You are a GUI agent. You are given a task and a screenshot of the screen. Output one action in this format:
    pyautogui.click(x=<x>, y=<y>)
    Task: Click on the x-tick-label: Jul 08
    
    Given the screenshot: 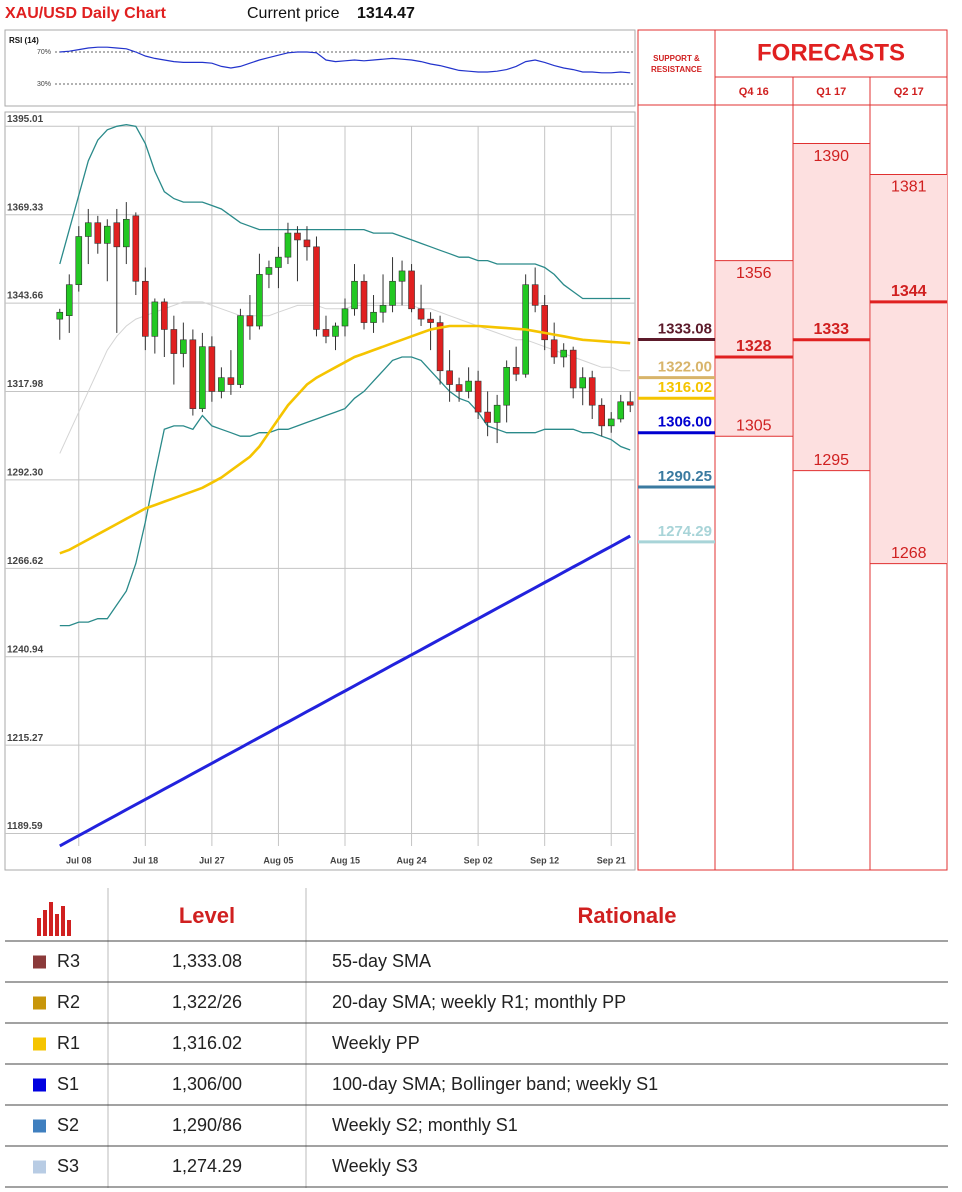 What is the action you would take?
    pyautogui.click(x=79, y=860)
    